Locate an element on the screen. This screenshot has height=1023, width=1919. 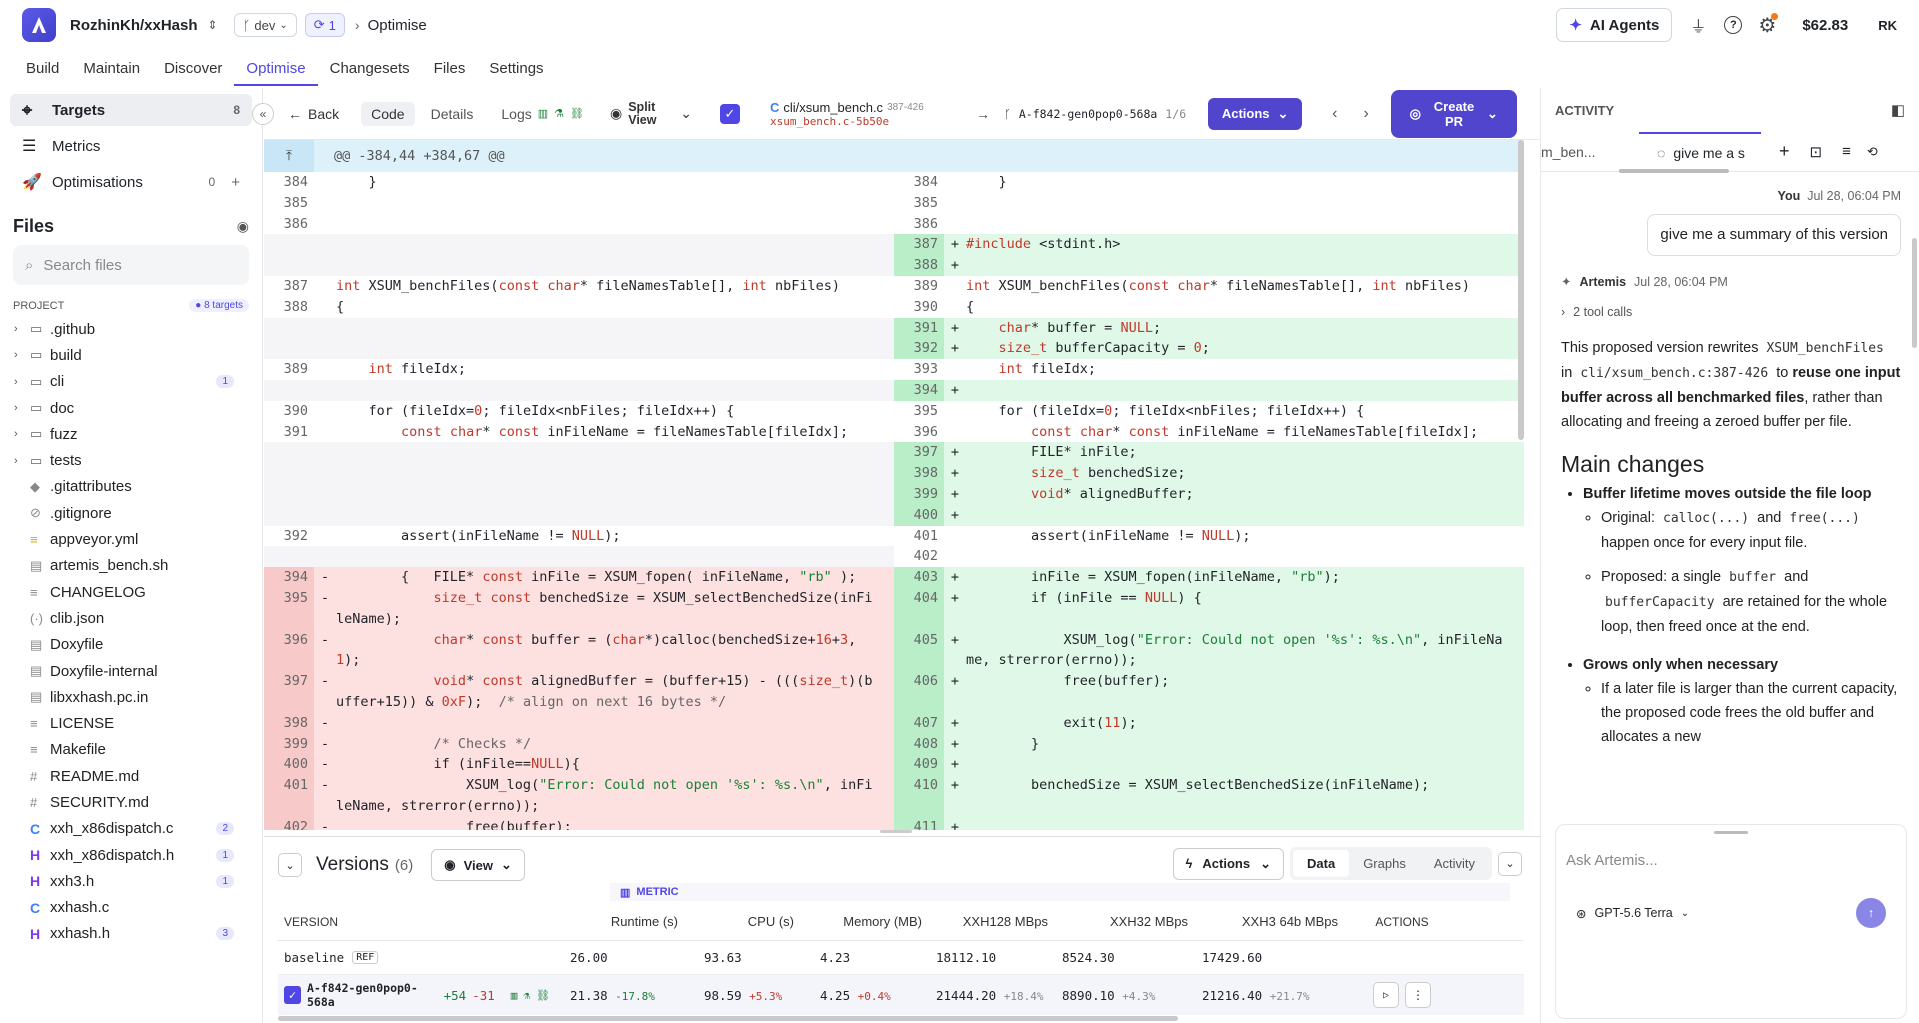
resize-handle is located at coordinates (896, 831).